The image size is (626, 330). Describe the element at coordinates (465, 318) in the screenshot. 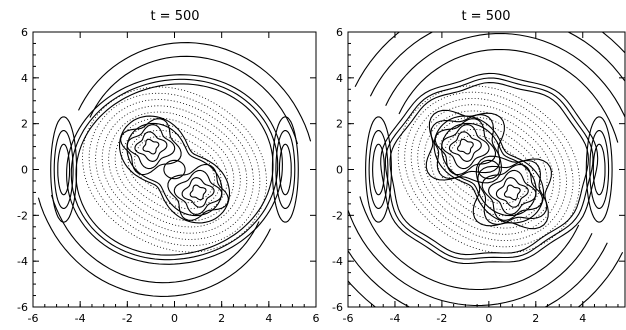

I see `right-x-tick-labels: -6 -4 -2 0 2 4` at that location.